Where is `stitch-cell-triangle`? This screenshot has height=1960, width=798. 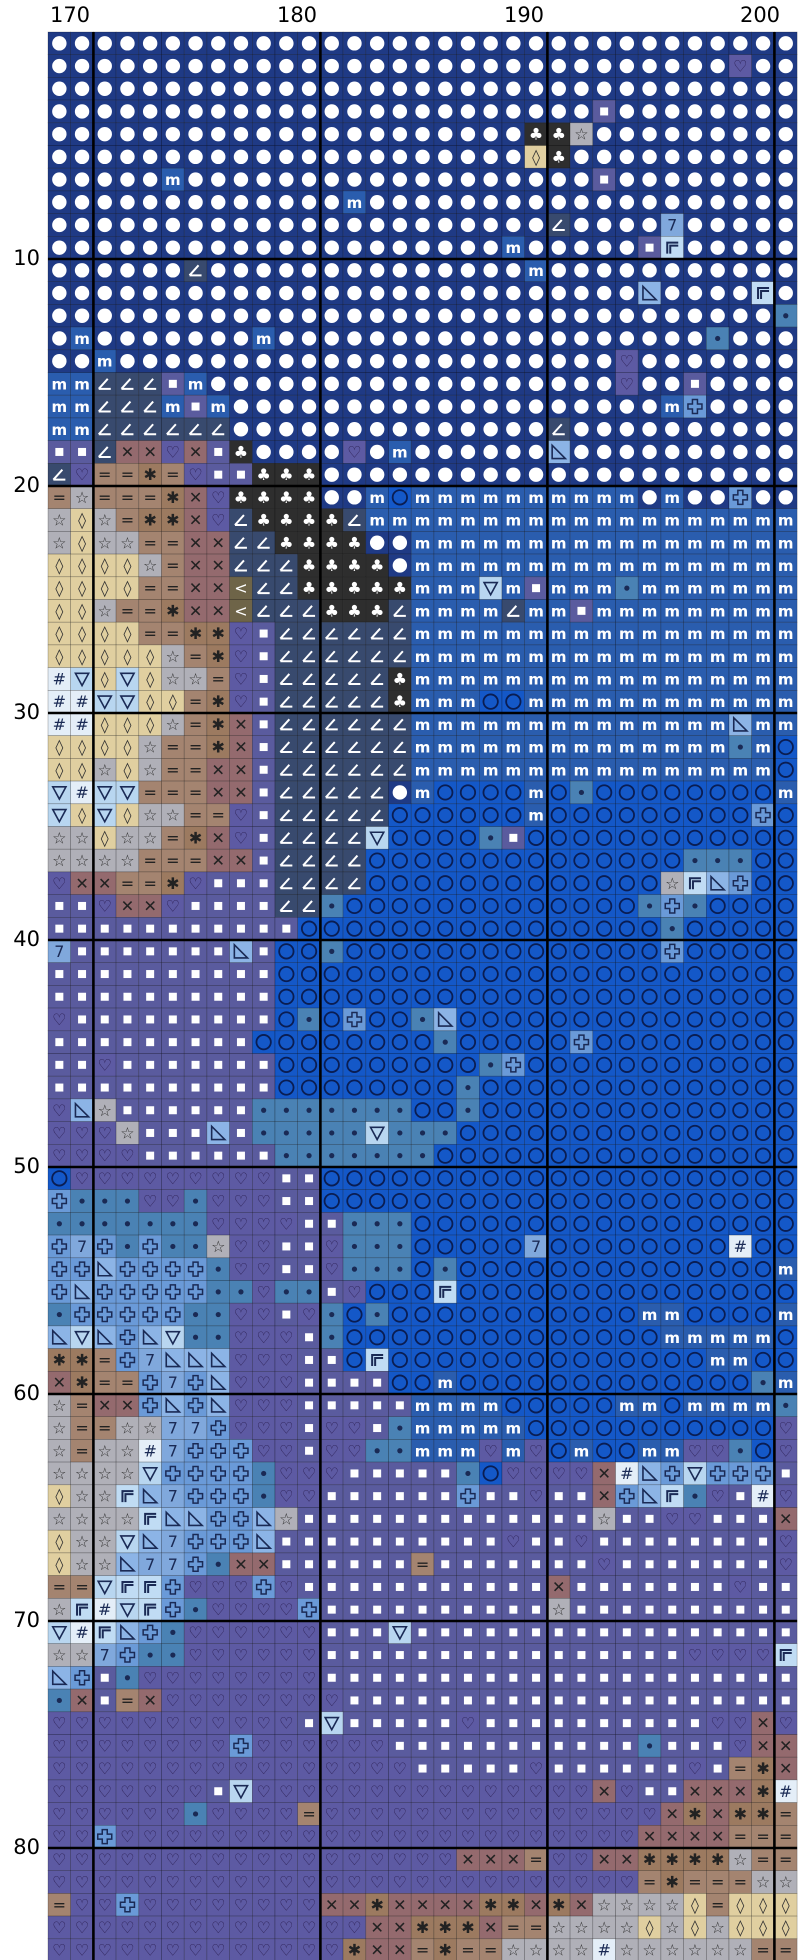
stitch-cell-triangle is located at coordinates (264, 1541).